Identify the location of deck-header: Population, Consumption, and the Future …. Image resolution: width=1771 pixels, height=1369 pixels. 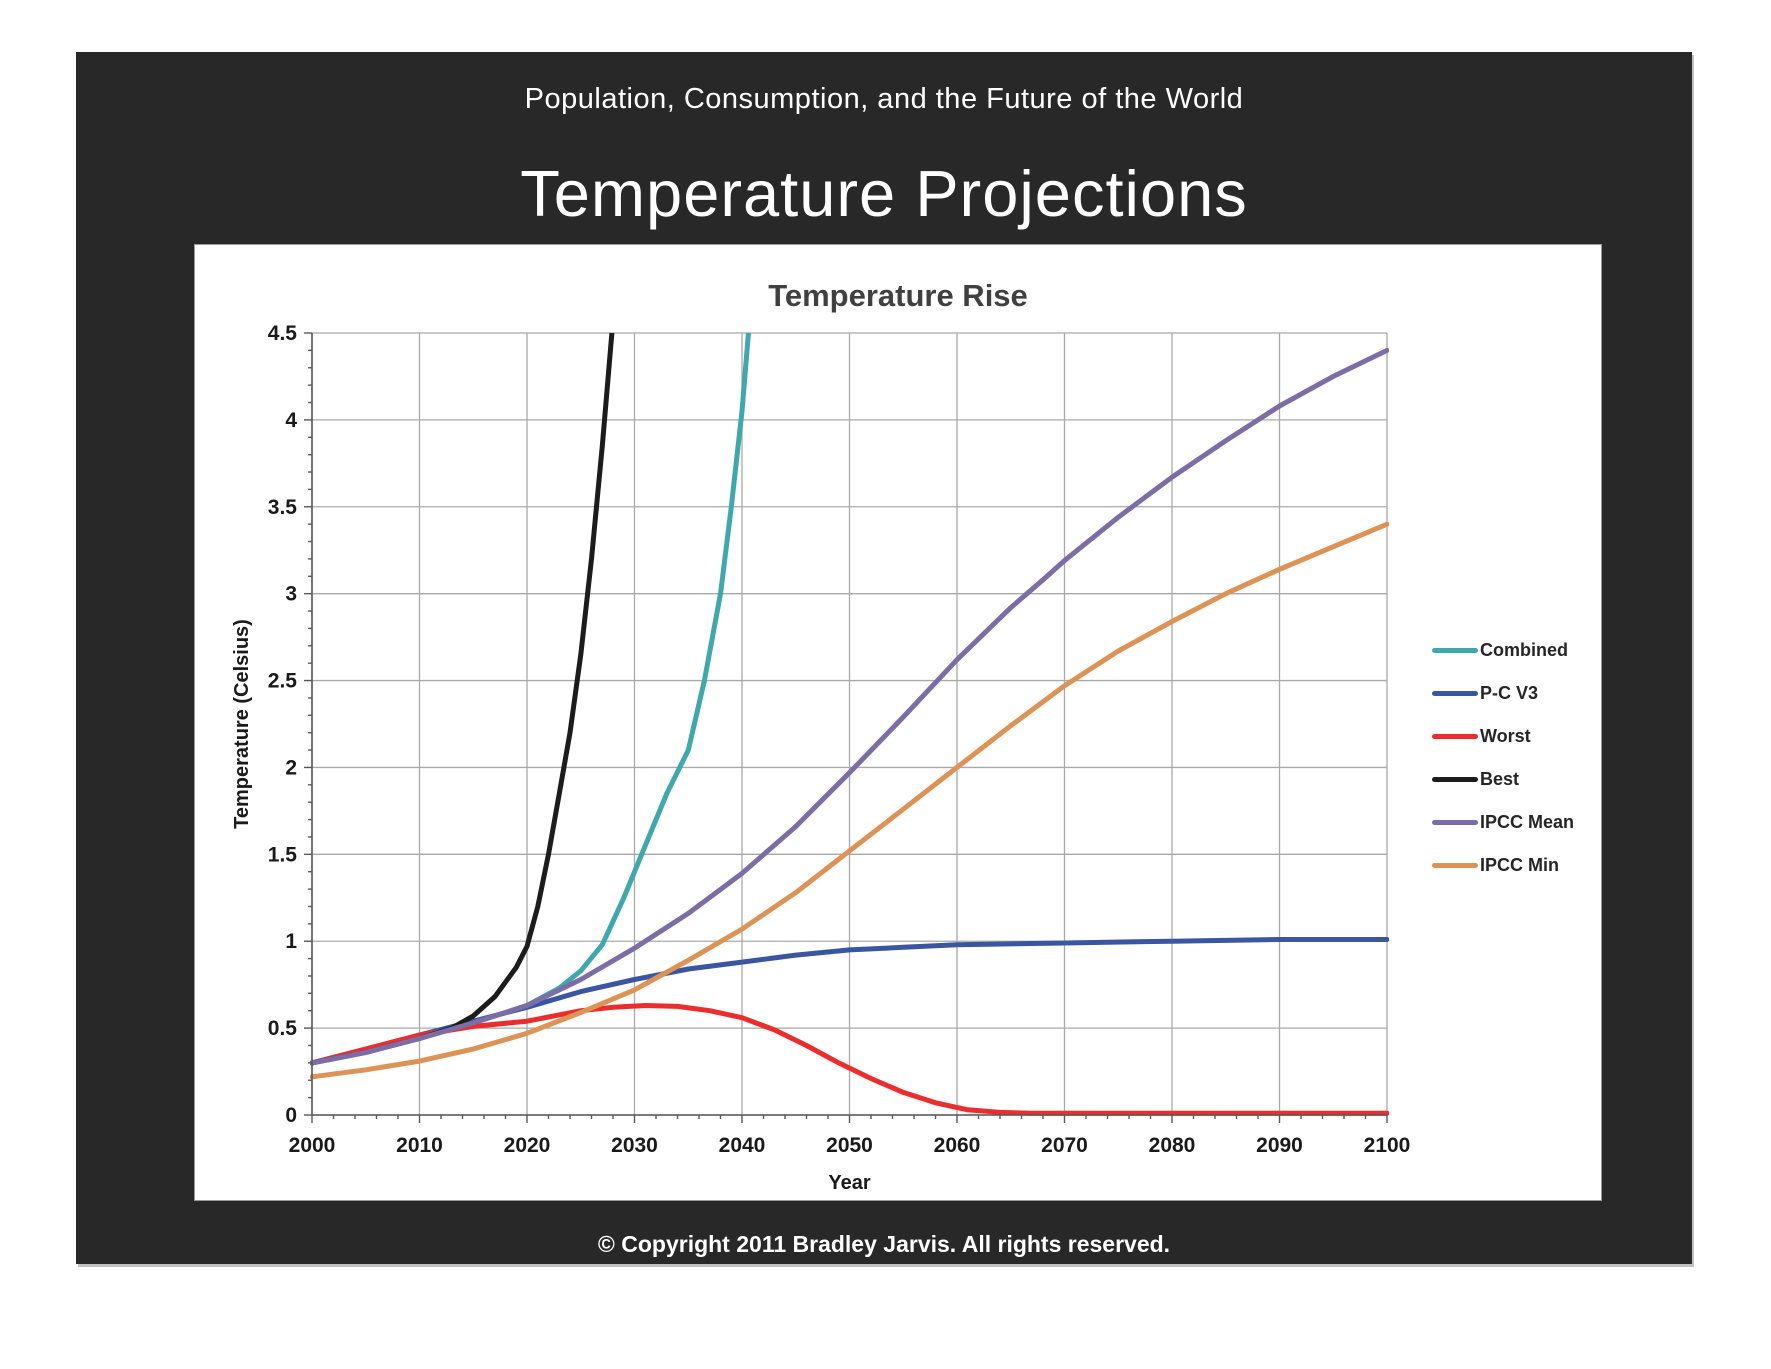
(884, 99).